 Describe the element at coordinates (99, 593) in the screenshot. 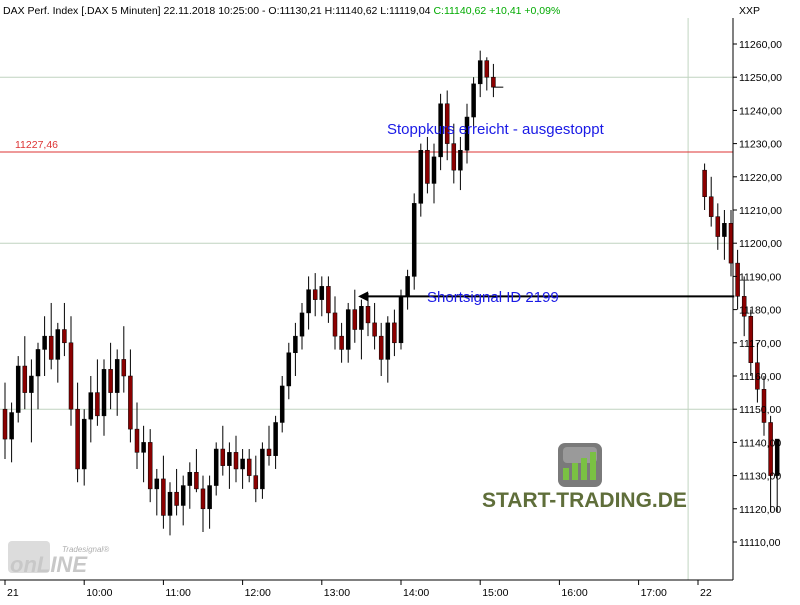

I see `x-tick-label: 10:00` at that location.